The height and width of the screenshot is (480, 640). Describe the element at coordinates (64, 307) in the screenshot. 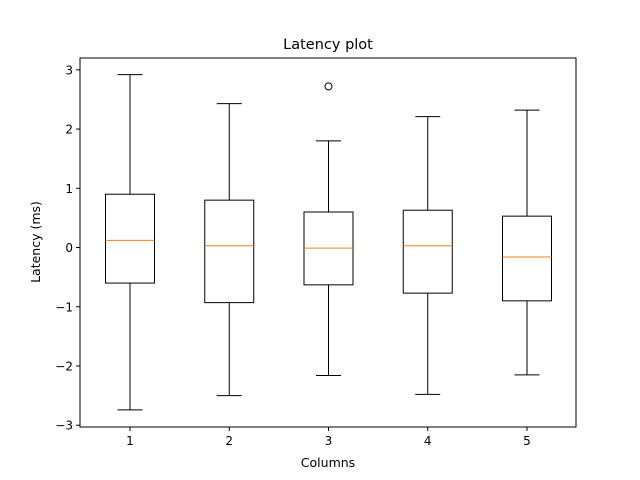

I see `y-tick-label: −1` at that location.